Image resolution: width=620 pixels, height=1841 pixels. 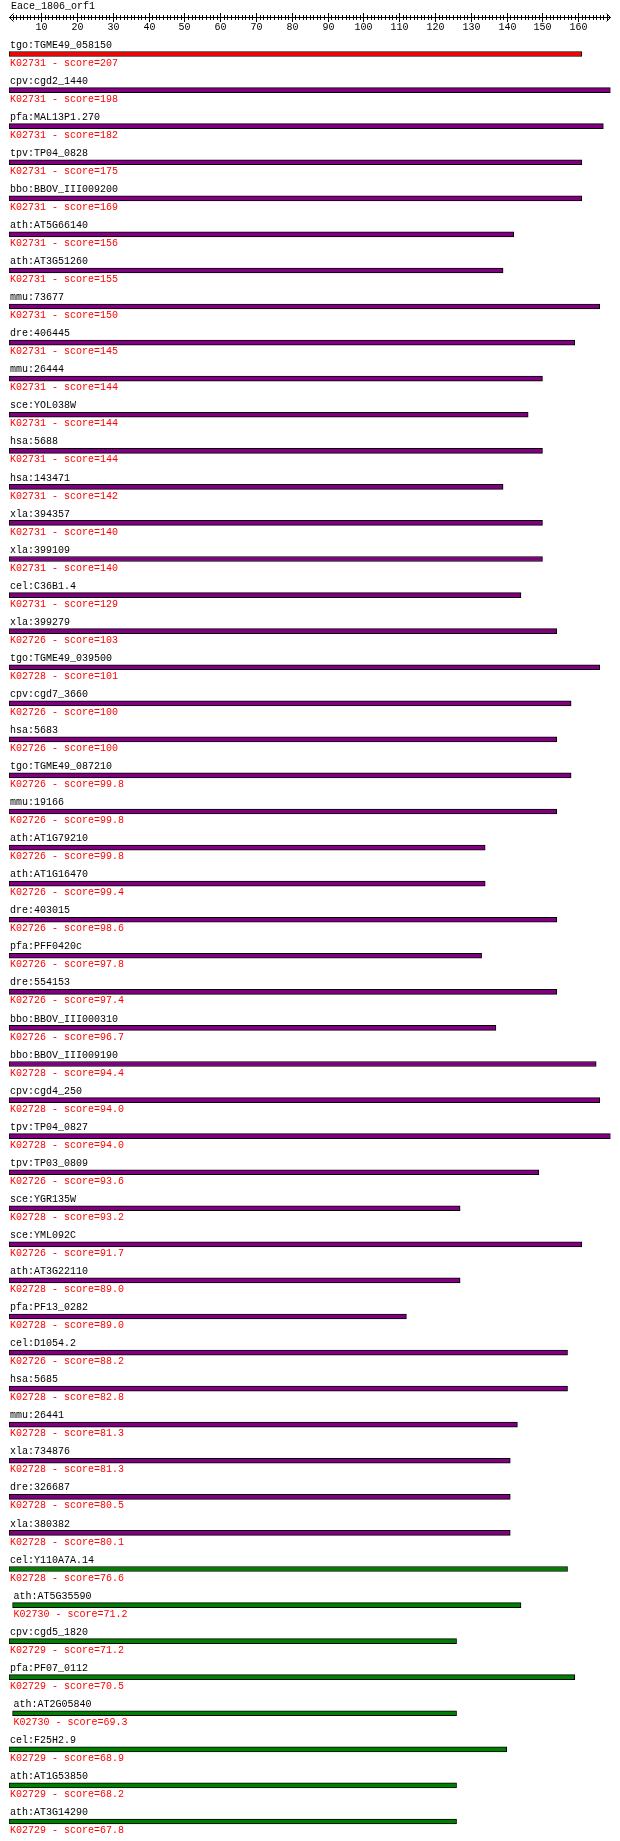 I want to click on y-tick-label: hsa:143471, so click(x=40, y=478).